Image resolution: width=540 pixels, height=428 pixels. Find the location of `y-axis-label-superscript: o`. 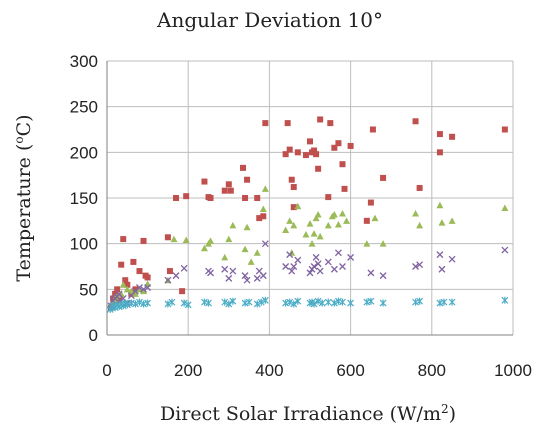

y-axis-label-superscript: o is located at coordinates (19, 139).